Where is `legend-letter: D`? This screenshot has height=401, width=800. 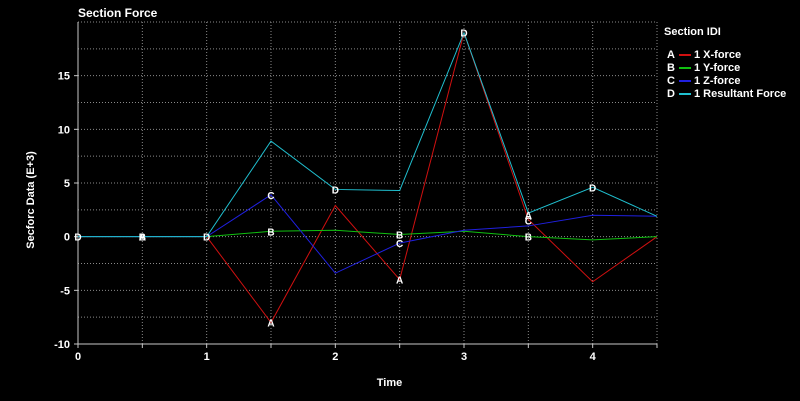 legend-letter: D is located at coordinates (671, 93).